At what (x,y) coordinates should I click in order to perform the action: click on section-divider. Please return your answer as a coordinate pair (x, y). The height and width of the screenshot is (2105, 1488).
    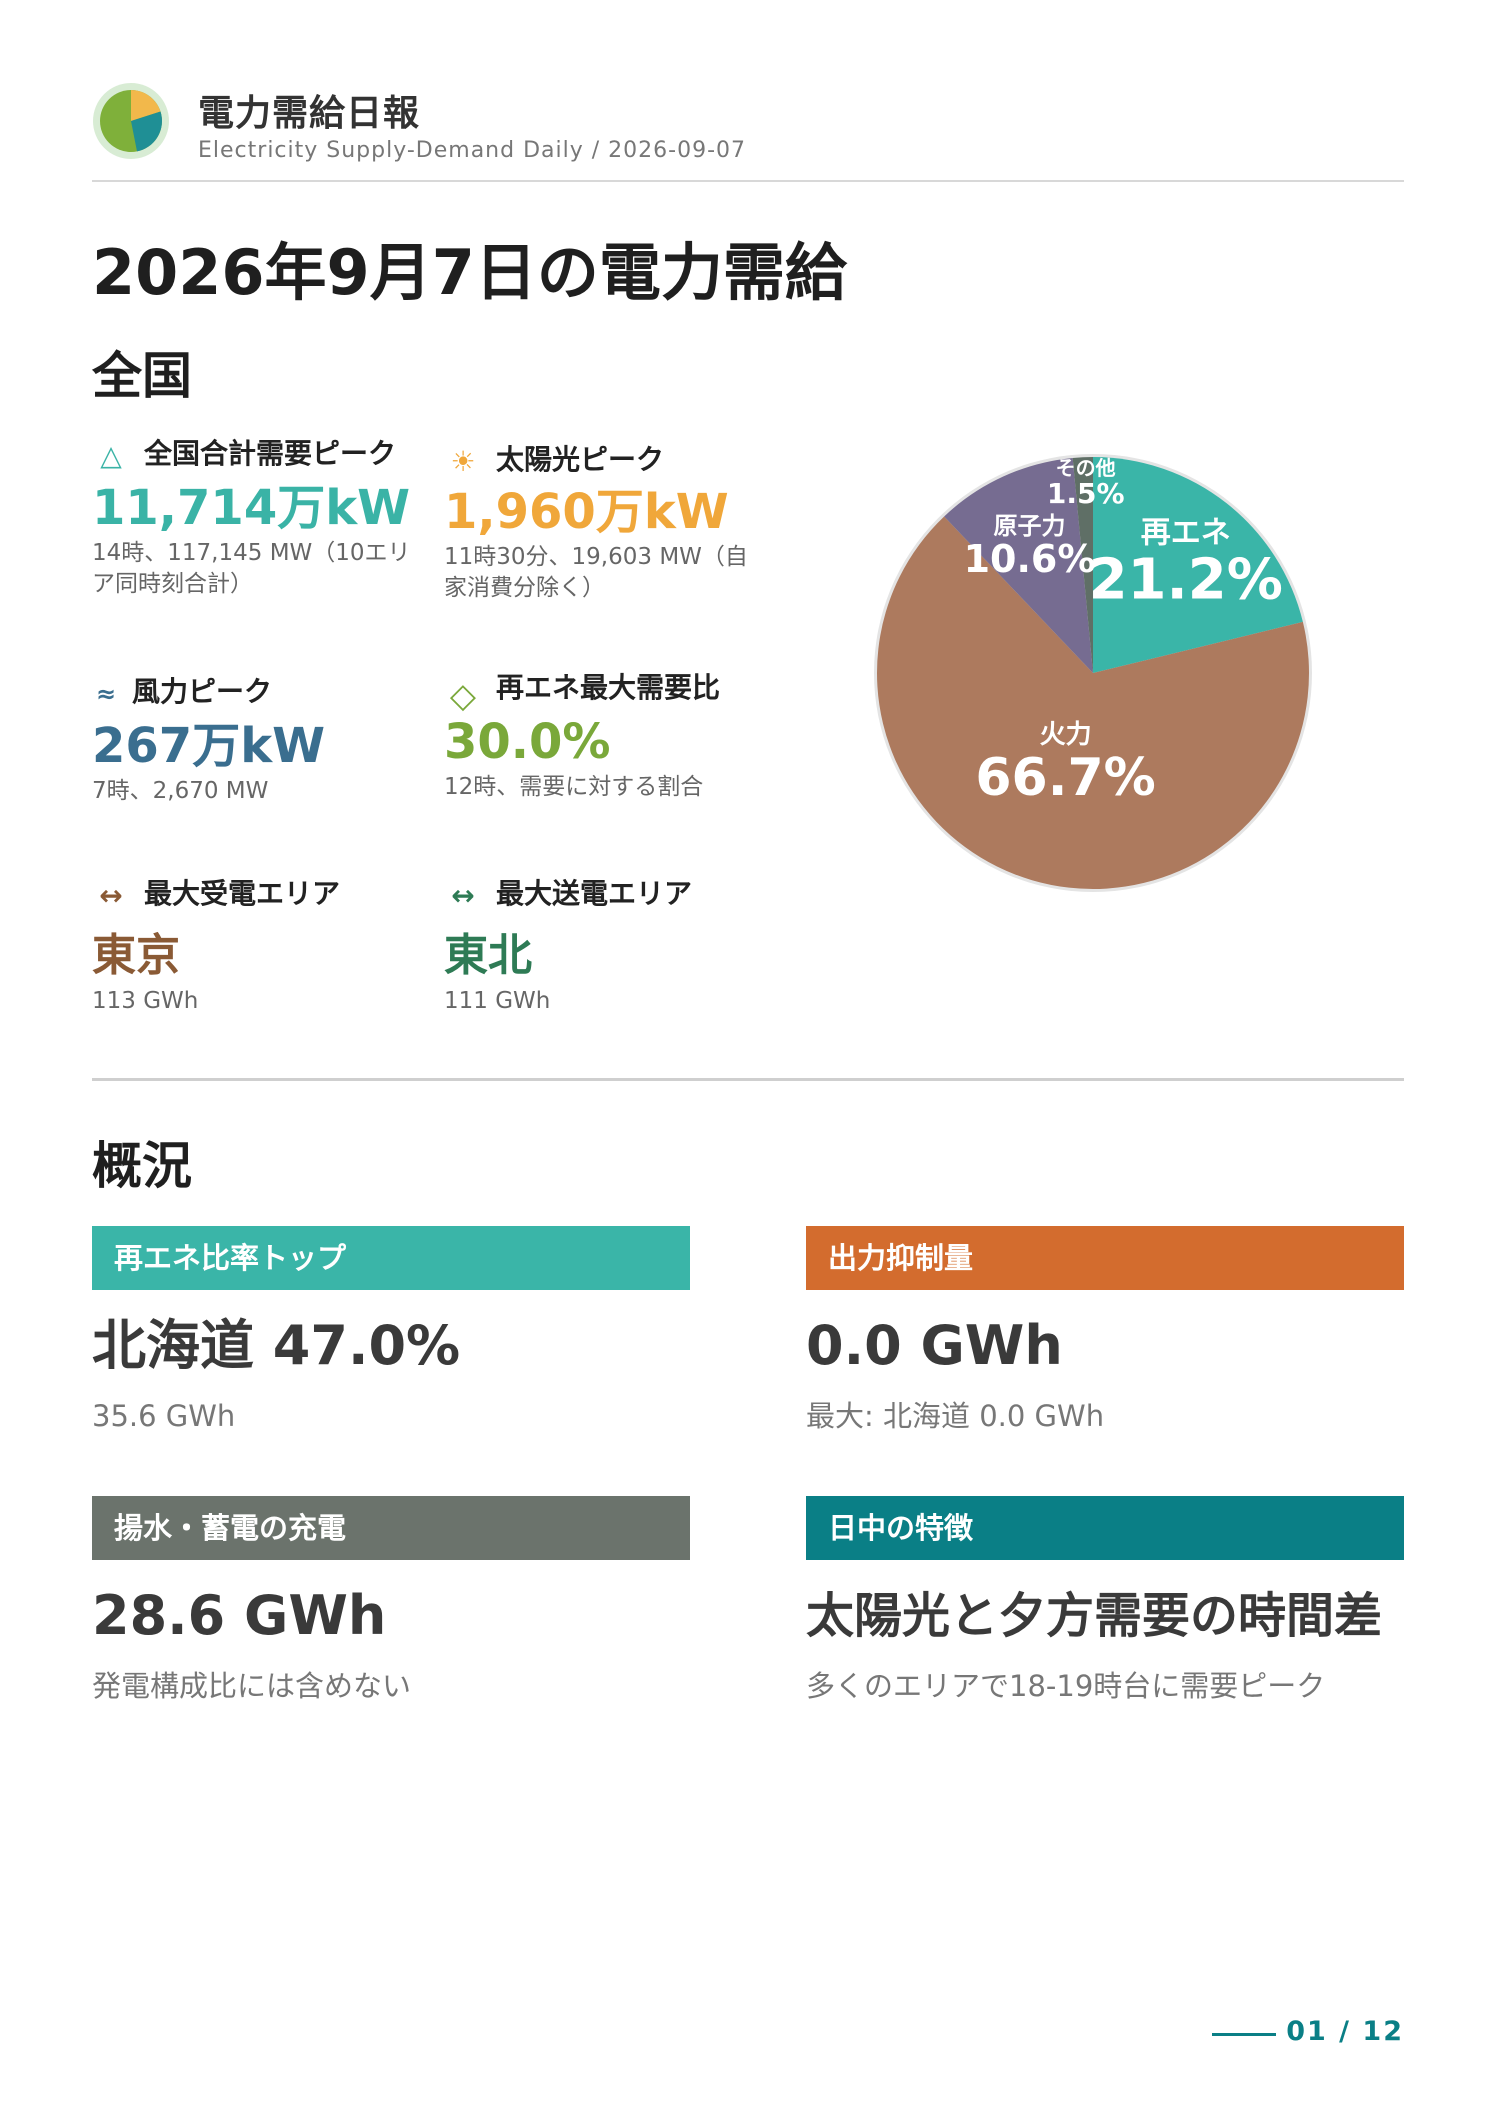
    Looking at the image, I should click on (748, 1079).